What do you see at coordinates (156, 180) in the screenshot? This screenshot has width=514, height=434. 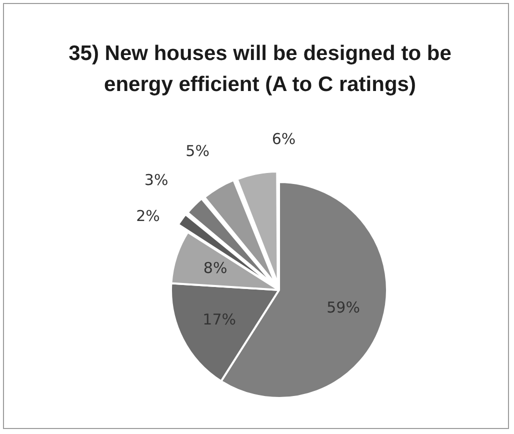 I see `data-label: 3%` at bounding box center [156, 180].